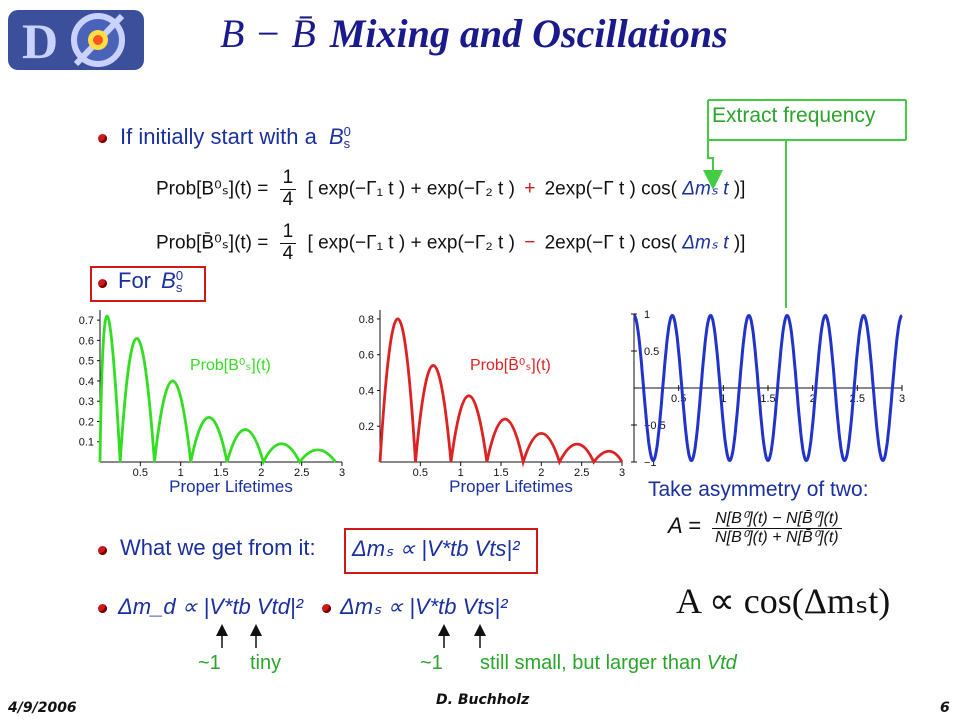  I want to click on annot-4-v: Vtd, so click(721, 663).